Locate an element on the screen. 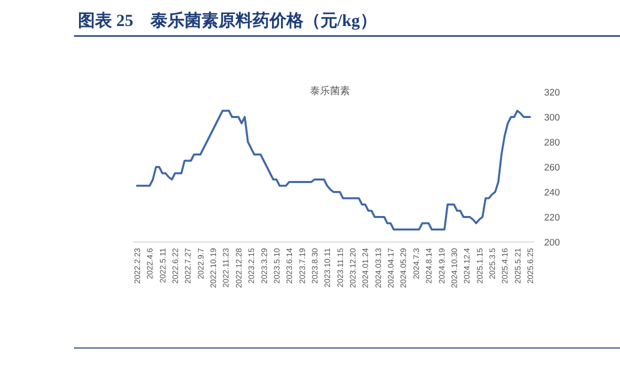  x-tick-label: 2023.11.15 is located at coordinates (340, 267).